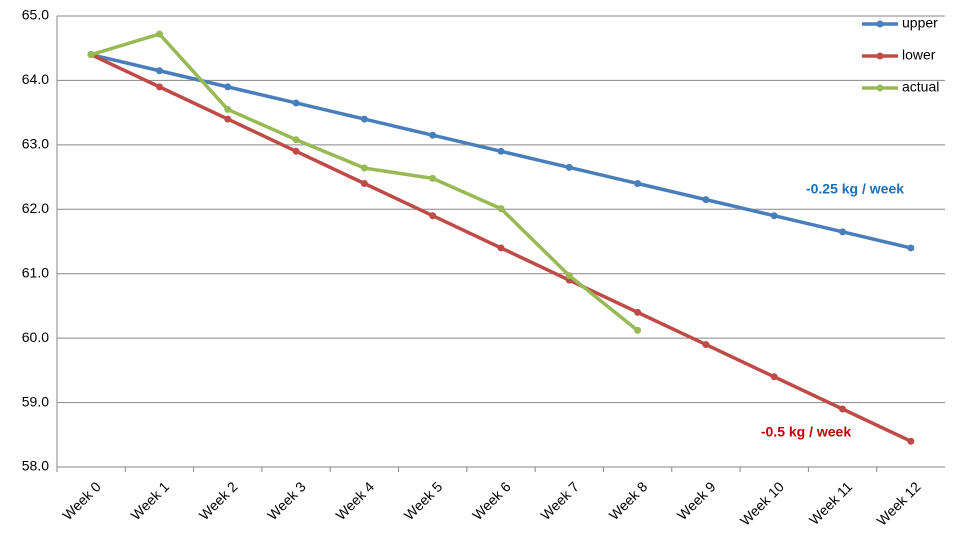 This screenshot has width=958, height=550. What do you see at coordinates (35, 144) in the screenshot?
I see `y-tick-label: 63.0` at bounding box center [35, 144].